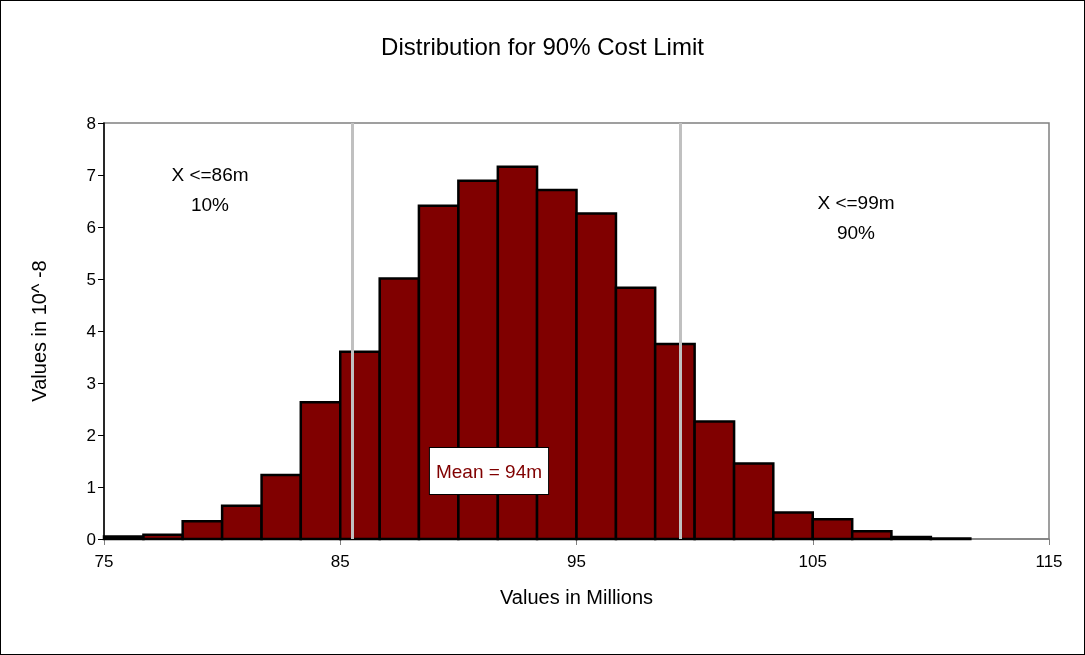 The image size is (1085, 655). Describe the element at coordinates (104, 561) in the screenshot. I see `x-tick-label: 75` at that location.